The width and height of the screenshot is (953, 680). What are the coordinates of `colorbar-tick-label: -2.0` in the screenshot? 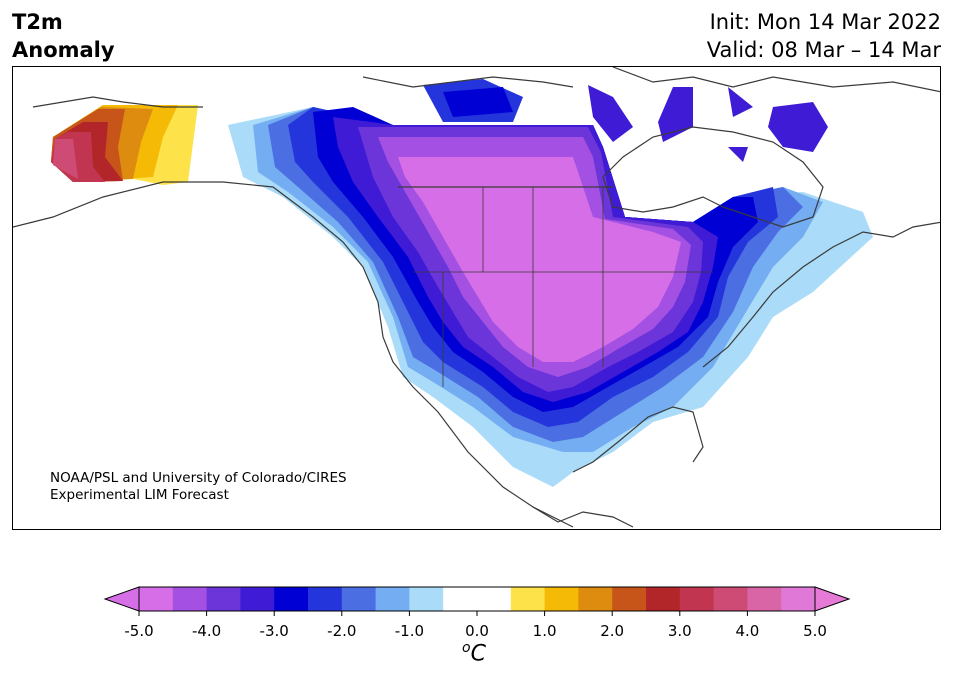 It's located at (342, 631).